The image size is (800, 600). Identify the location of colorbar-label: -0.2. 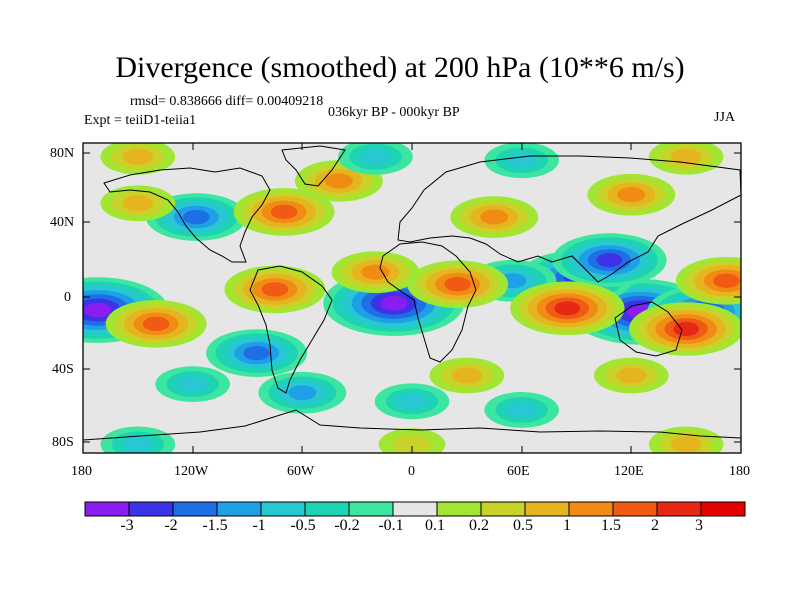
(347, 525).